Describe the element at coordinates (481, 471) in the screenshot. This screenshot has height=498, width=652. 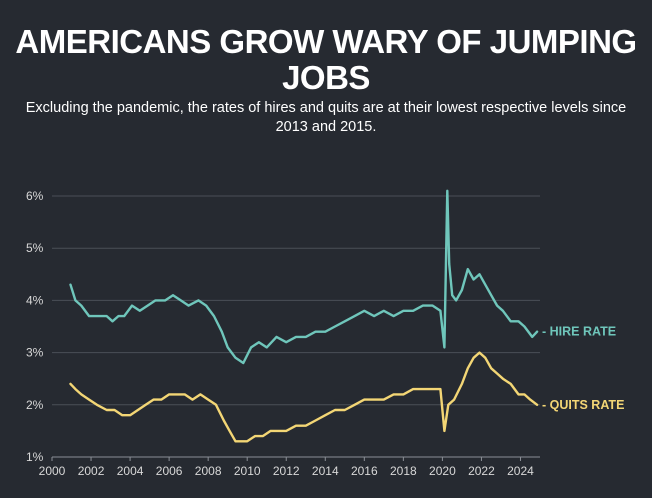
I see `x-tick-label: 2022` at that location.